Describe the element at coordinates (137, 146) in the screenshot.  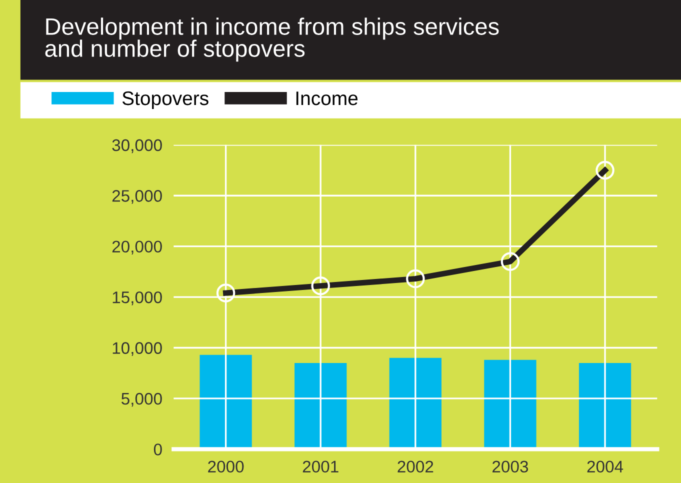
I see `y-tick-label: 30,000` at that location.